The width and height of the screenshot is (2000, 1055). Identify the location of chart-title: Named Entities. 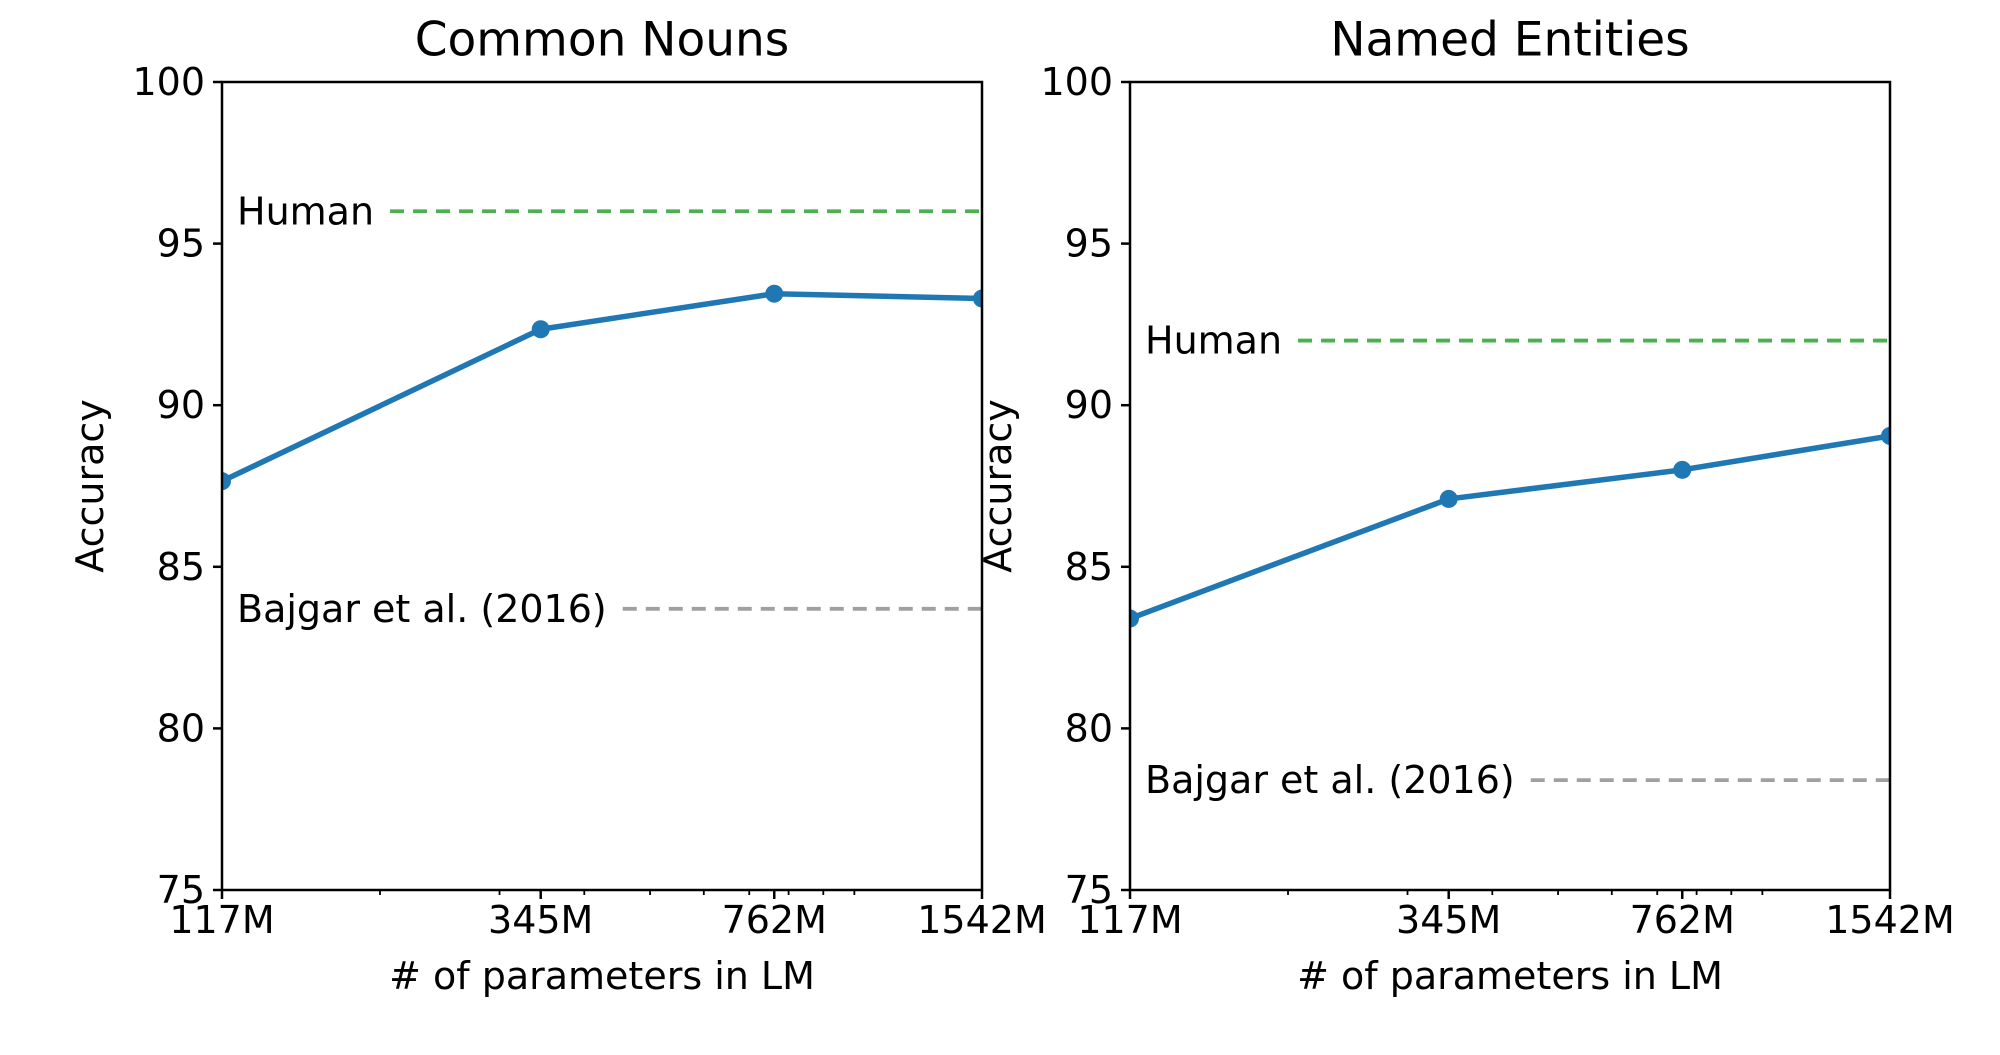
(1509, 40).